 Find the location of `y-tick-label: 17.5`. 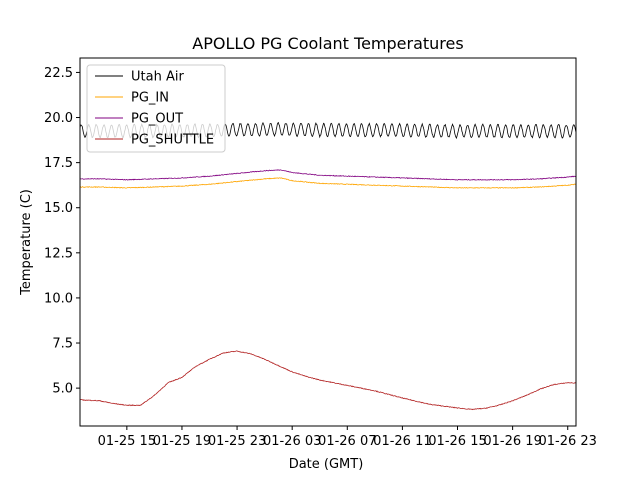

y-tick-label: 17.5 is located at coordinates (58, 163).